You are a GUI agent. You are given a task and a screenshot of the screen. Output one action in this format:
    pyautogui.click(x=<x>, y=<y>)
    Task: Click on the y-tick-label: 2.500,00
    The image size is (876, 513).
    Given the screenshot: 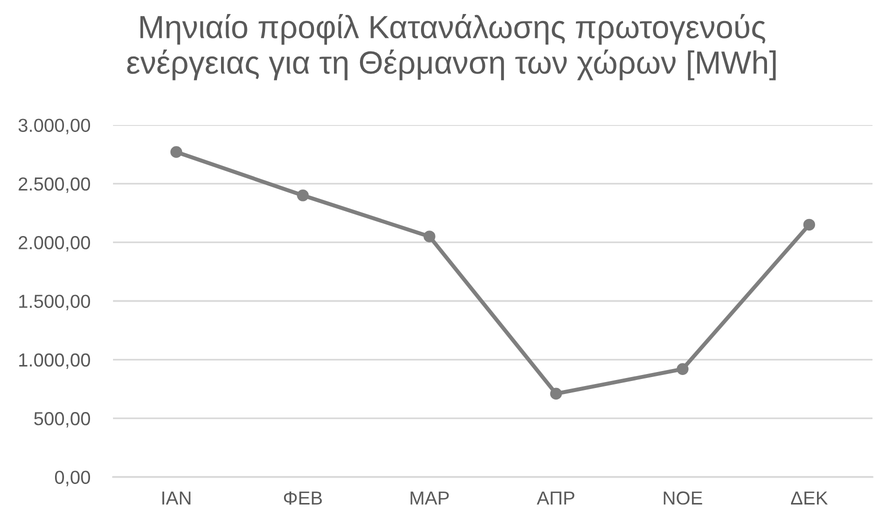 What is the action you would take?
    pyautogui.click(x=54, y=185)
    